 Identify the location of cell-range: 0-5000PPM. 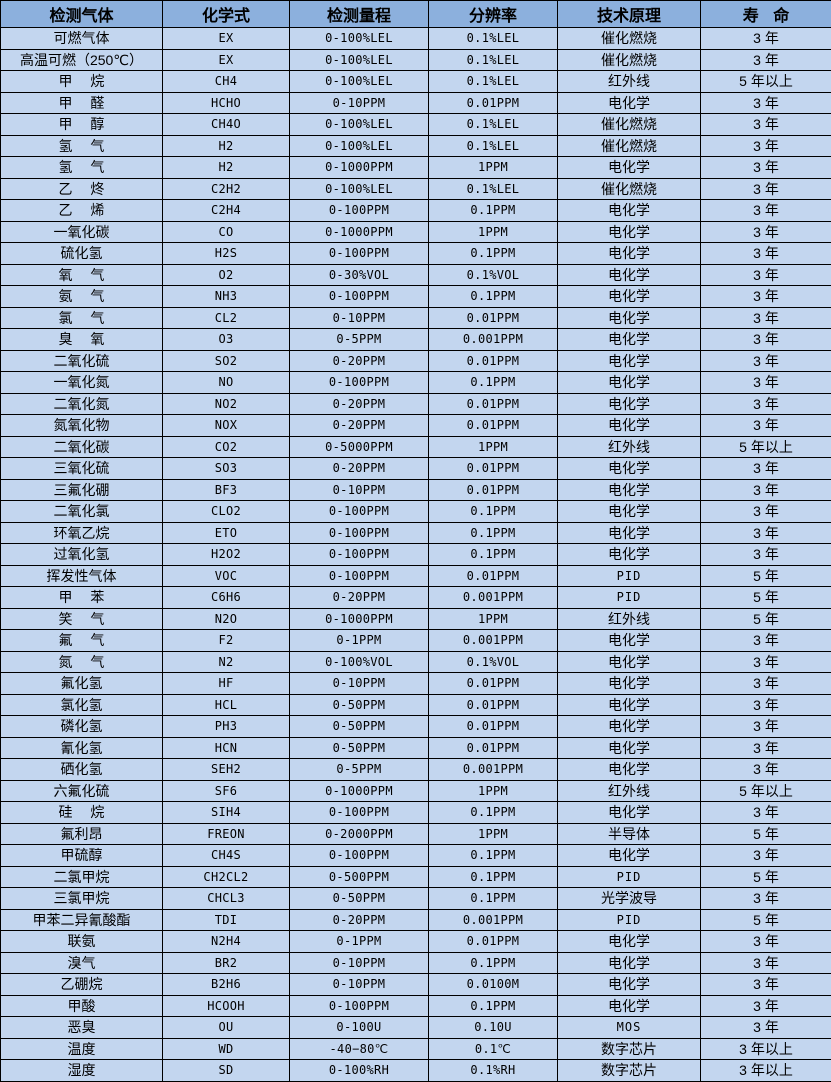
(359, 447).